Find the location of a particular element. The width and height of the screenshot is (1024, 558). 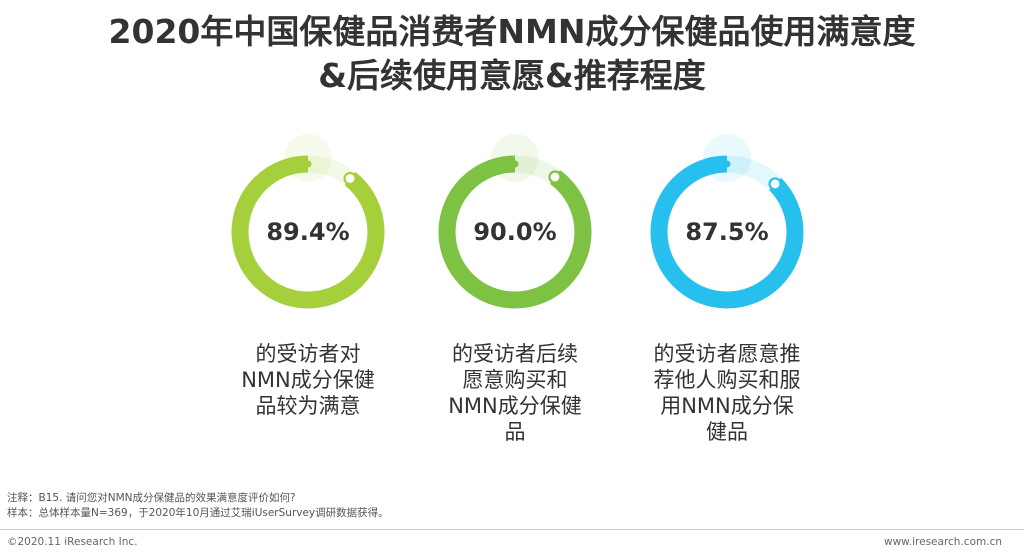

donut-satisfaction: 89.4% is located at coordinates (308, 222).